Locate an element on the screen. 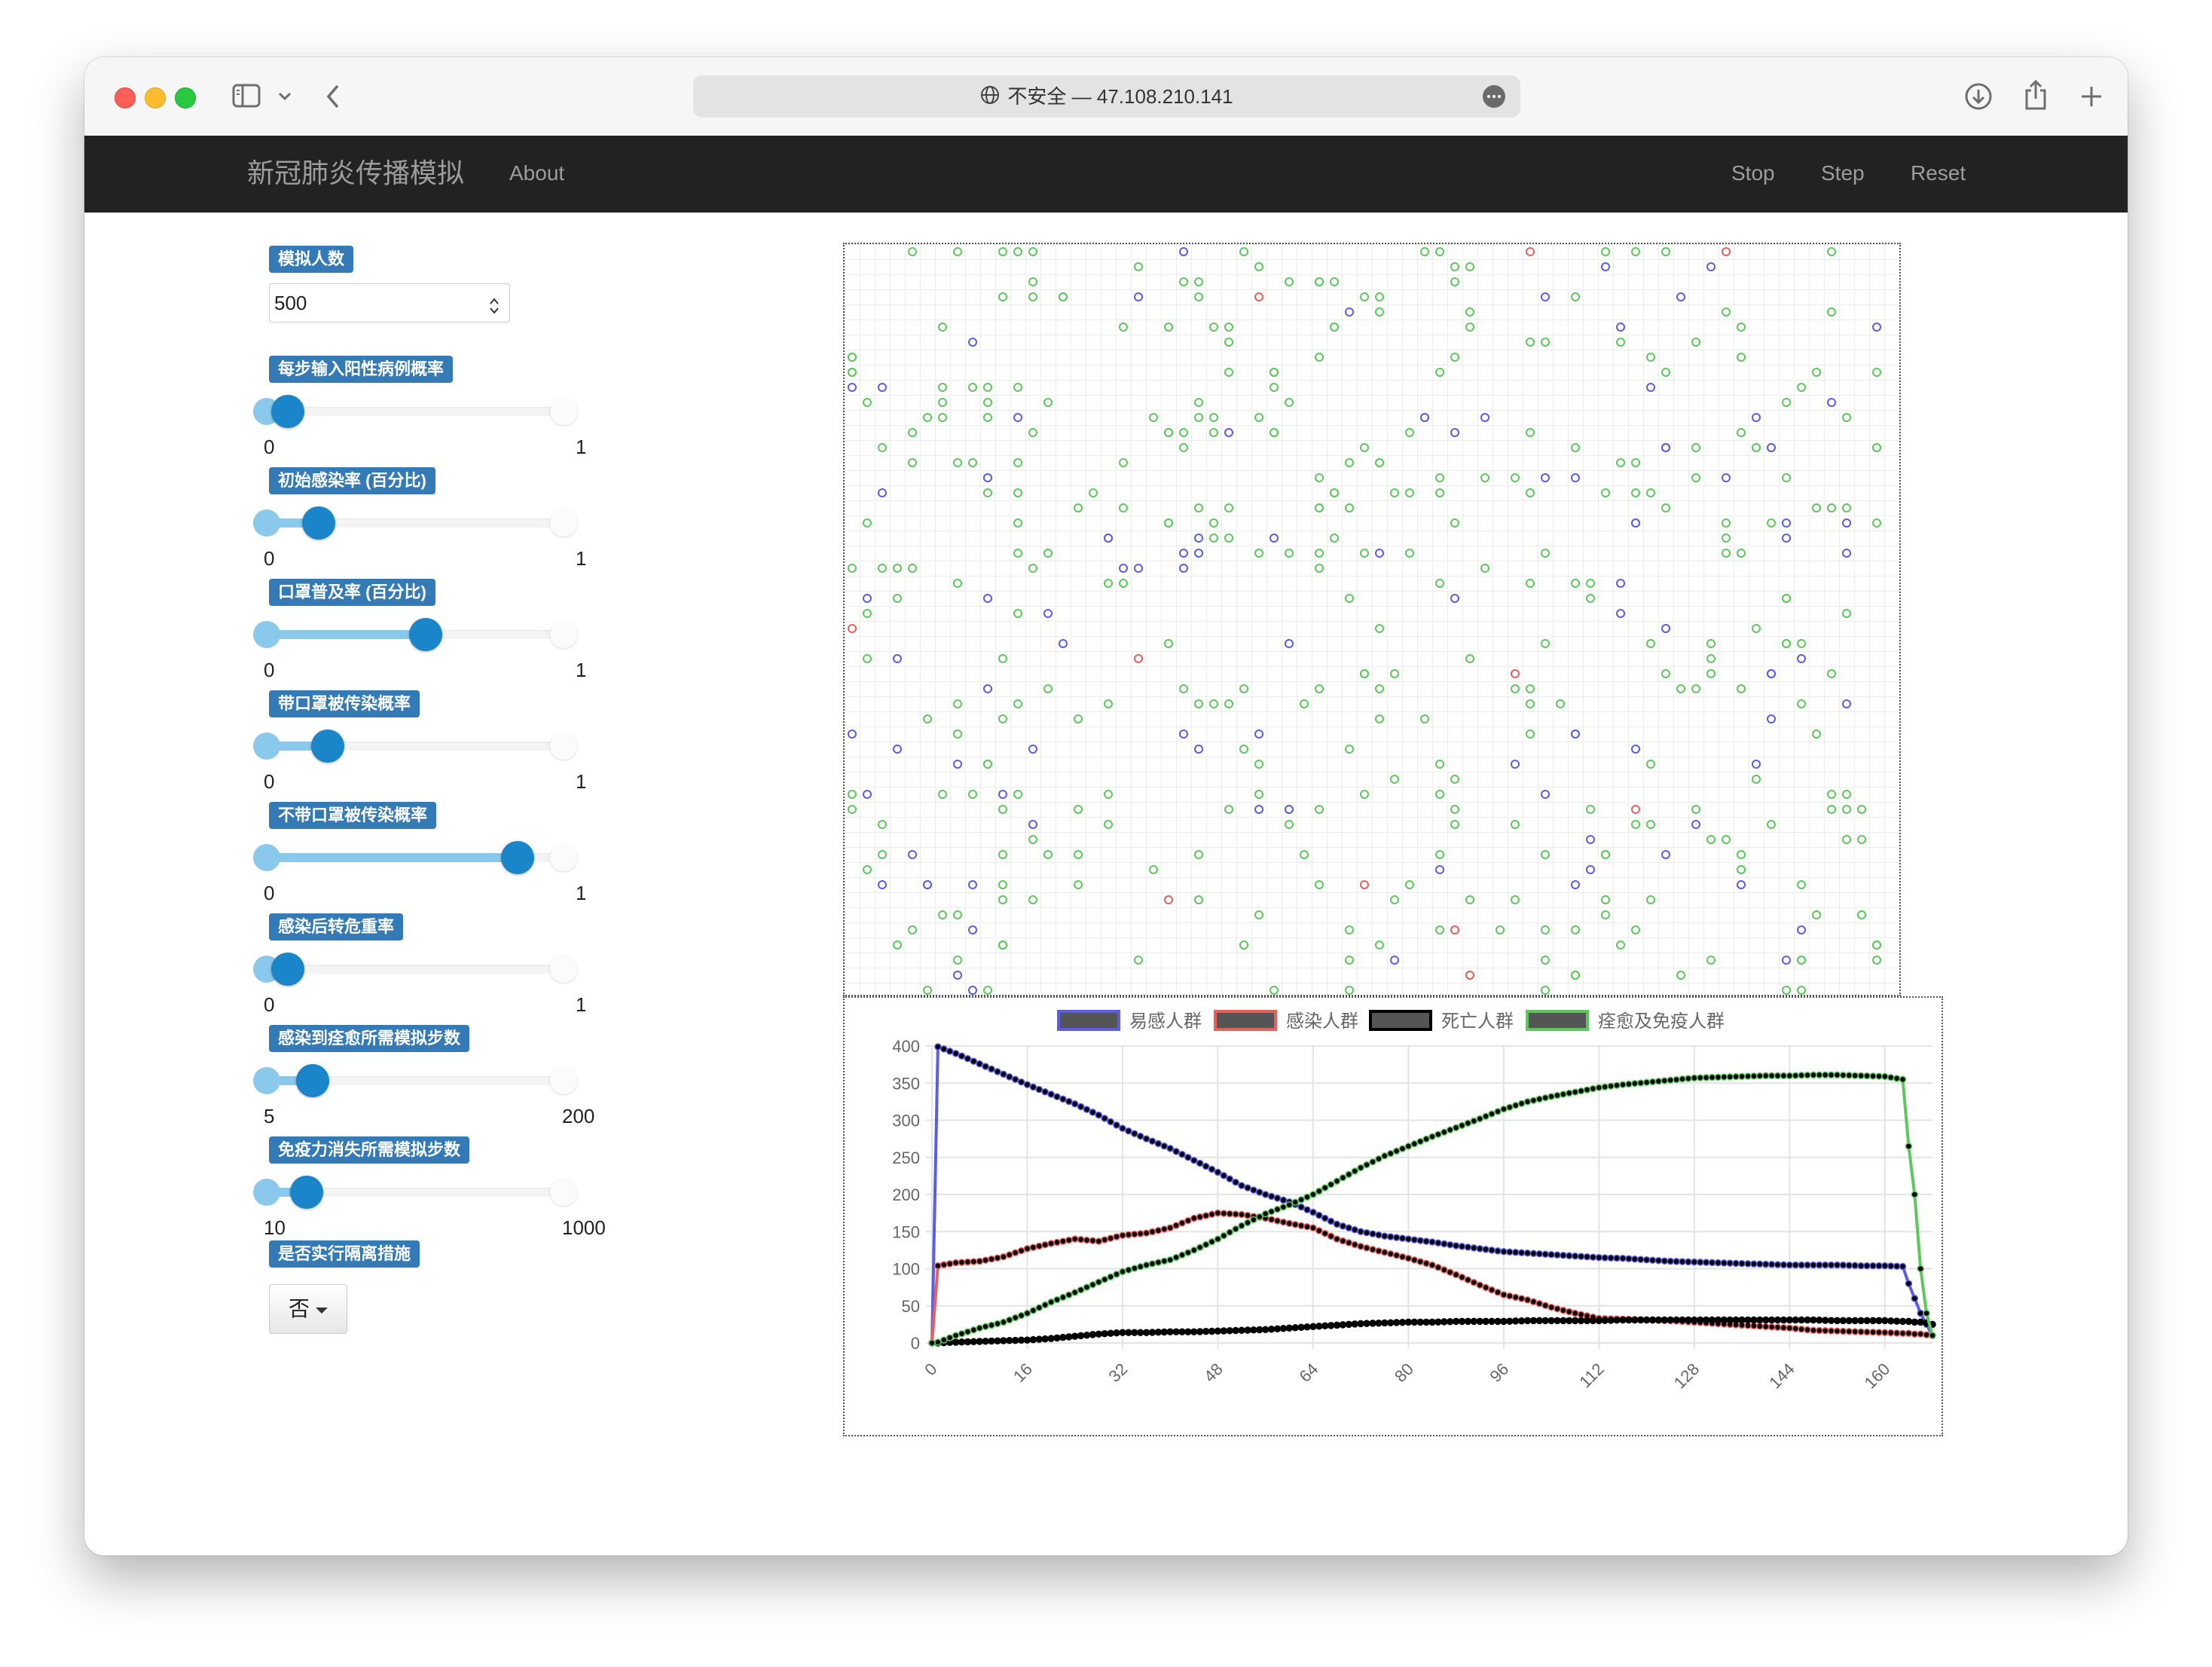 Image resolution: width=2212 pixels, height=1667 pixels. nav-about: About is located at coordinates (537, 173).